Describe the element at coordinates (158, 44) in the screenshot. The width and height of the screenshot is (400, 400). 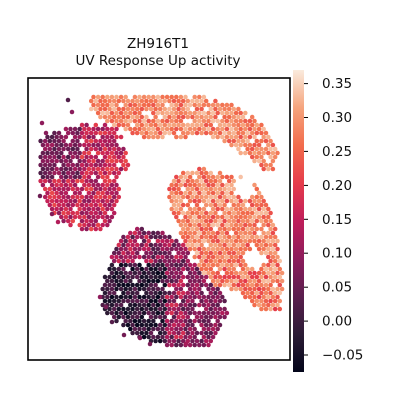
I see `chart-title: ZH916T1` at that location.